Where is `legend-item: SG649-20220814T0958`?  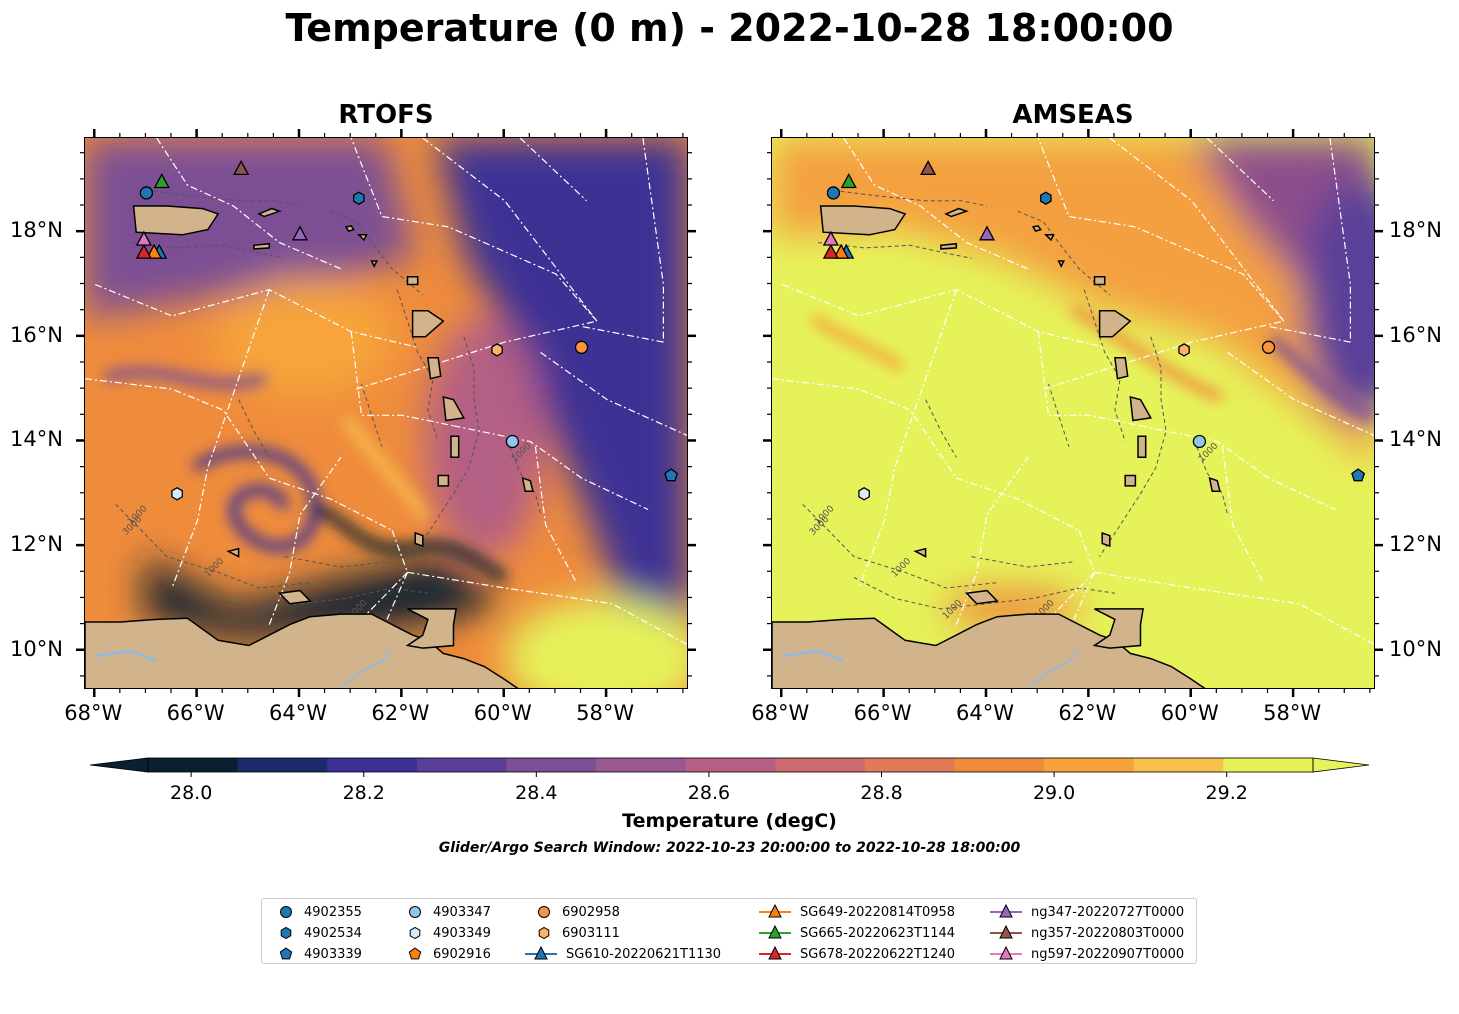 legend-item: SG649-20220814T0958 is located at coordinates (856, 912).